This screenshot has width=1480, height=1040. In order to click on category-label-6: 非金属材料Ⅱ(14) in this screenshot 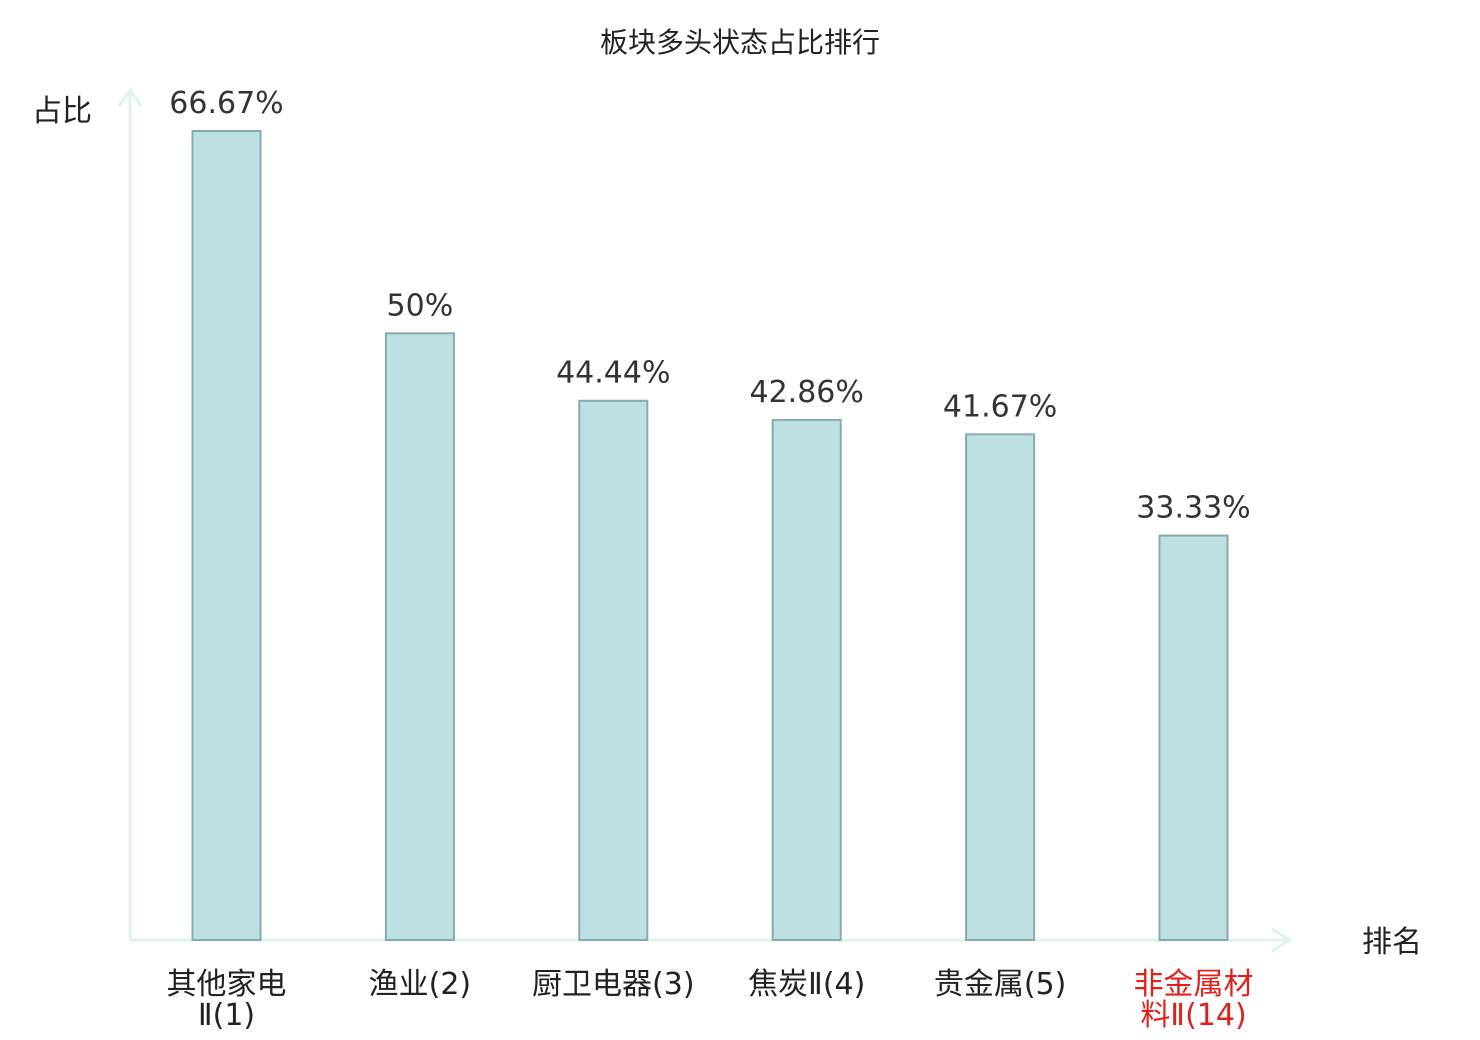, I will do `click(1194, 1000)`.